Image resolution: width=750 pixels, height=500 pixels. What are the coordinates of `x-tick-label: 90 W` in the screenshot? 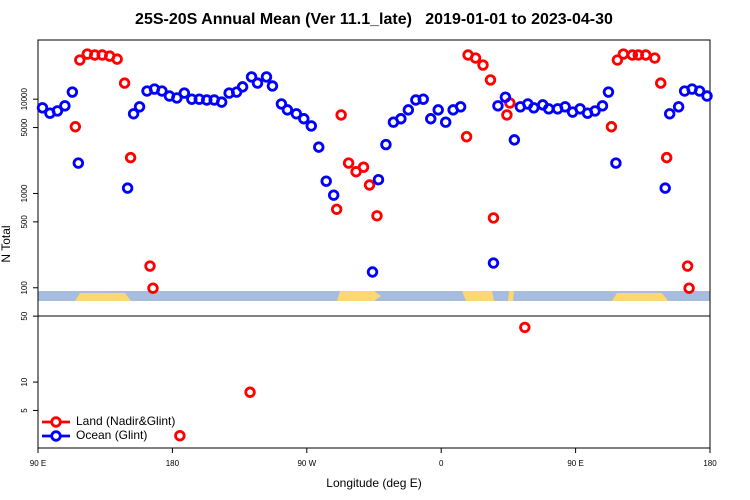 It's located at (306, 463).